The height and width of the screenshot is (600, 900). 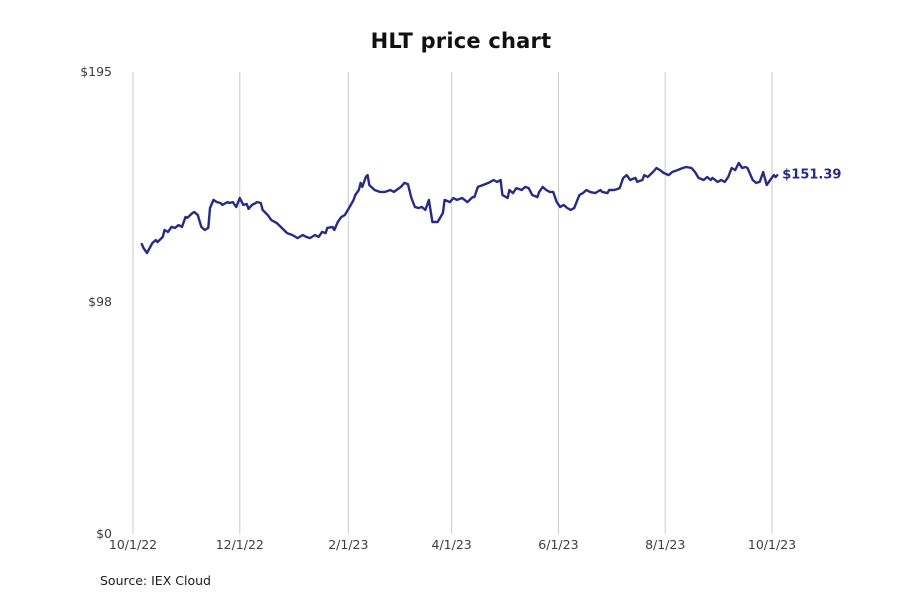 What do you see at coordinates (155, 580) in the screenshot?
I see `source-note: Source: IEX Cloud` at bounding box center [155, 580].